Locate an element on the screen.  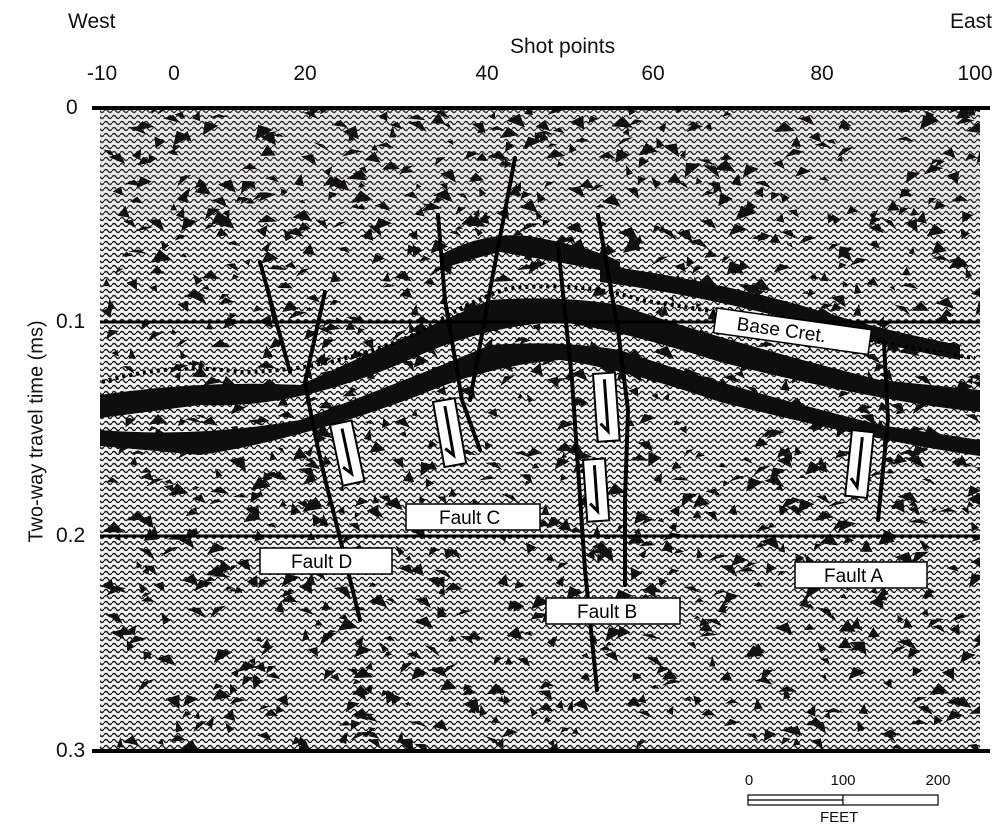
fault-d-label: Fault D is located at coordinates (321, 562).